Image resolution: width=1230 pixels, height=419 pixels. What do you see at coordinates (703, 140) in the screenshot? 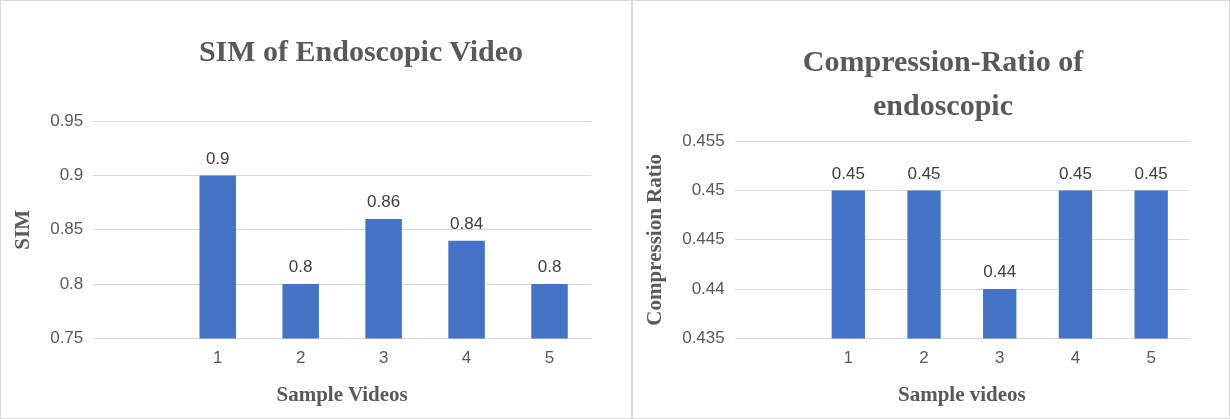
I see `y-tick-label: 0.455` at bounding box center [703, 140].